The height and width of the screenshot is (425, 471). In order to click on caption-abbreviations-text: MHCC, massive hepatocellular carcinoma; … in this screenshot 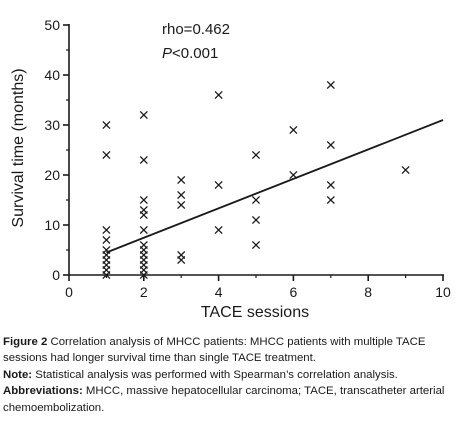, I will do `click(224, 399)`.